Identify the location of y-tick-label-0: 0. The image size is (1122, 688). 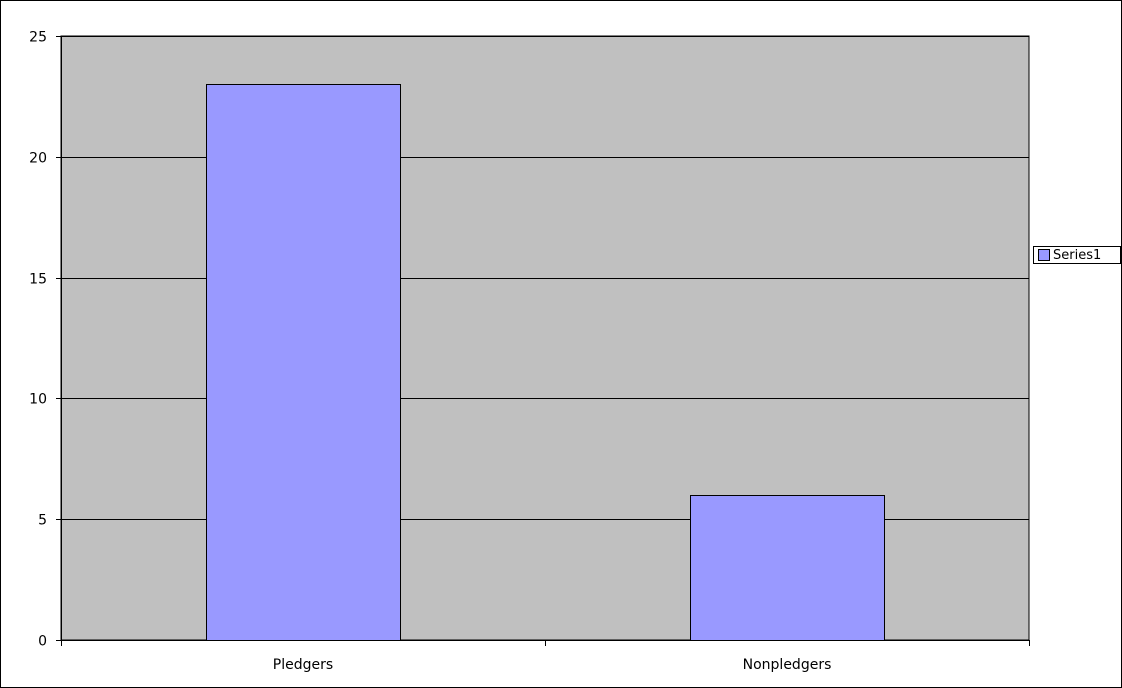
(42, 642).